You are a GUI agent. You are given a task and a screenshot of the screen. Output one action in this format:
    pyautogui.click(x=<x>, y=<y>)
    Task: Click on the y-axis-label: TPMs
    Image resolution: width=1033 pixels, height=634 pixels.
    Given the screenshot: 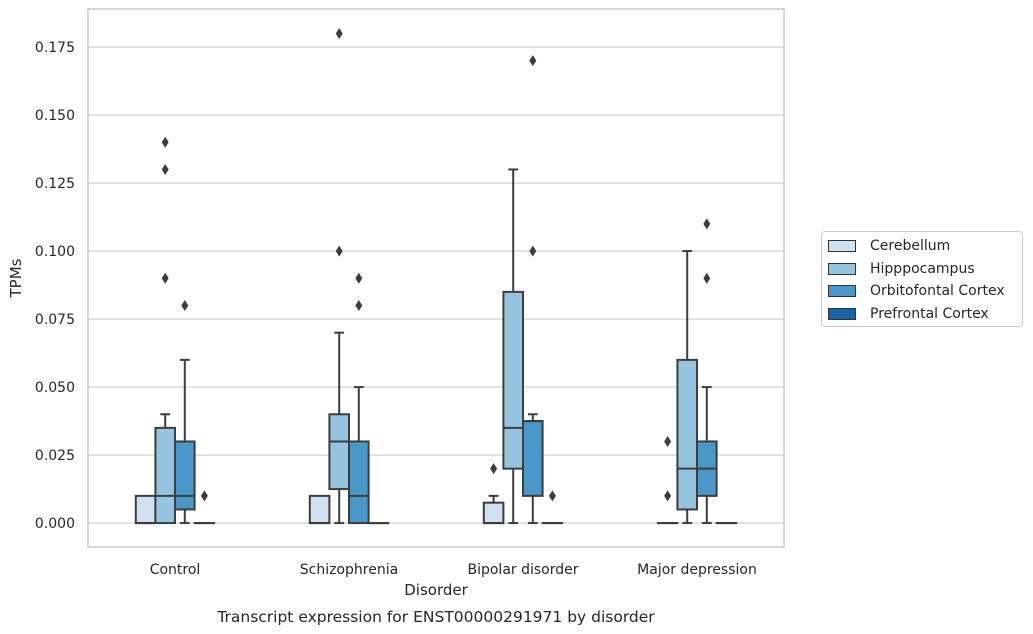 What is the action you would take?
    pyautogui.click(x=16, y=278)
    